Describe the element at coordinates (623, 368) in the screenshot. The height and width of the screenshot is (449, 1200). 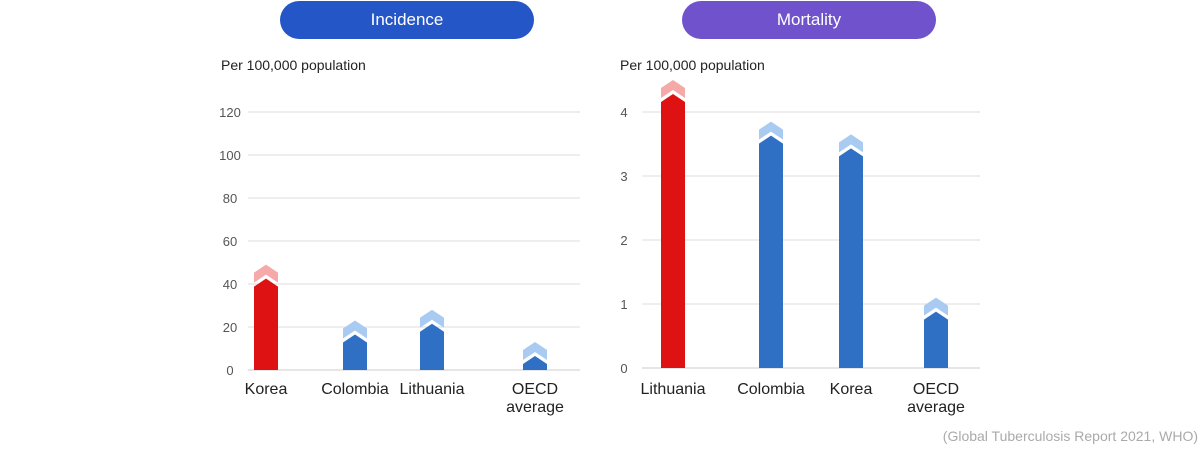
I see `mortality-y-tick-label: 0` at that location.